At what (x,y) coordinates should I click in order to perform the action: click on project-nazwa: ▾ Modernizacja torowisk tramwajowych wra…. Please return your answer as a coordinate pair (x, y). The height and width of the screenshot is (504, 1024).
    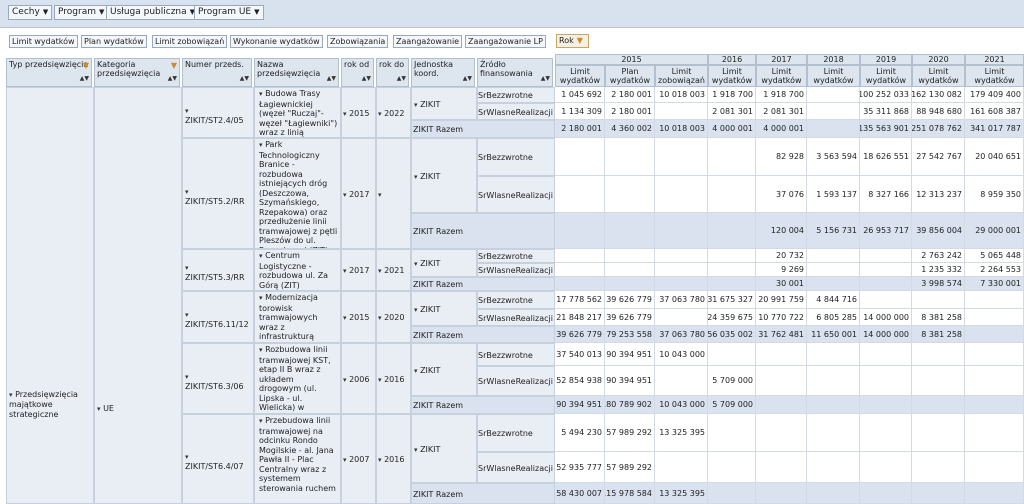
    Looking at the image, I should click on (297, 317).